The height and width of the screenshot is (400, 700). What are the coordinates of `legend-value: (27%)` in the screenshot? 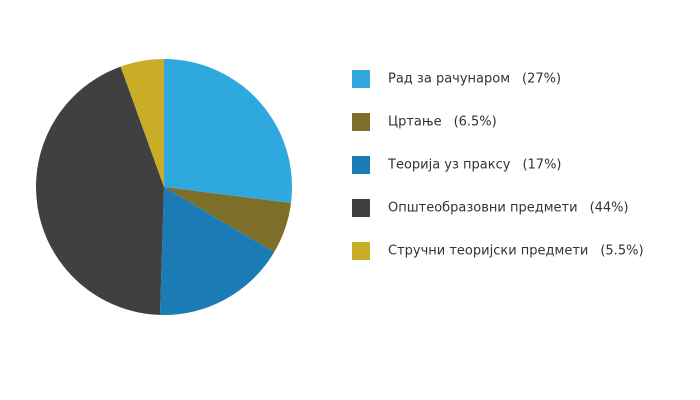 It's located at (541, 79).